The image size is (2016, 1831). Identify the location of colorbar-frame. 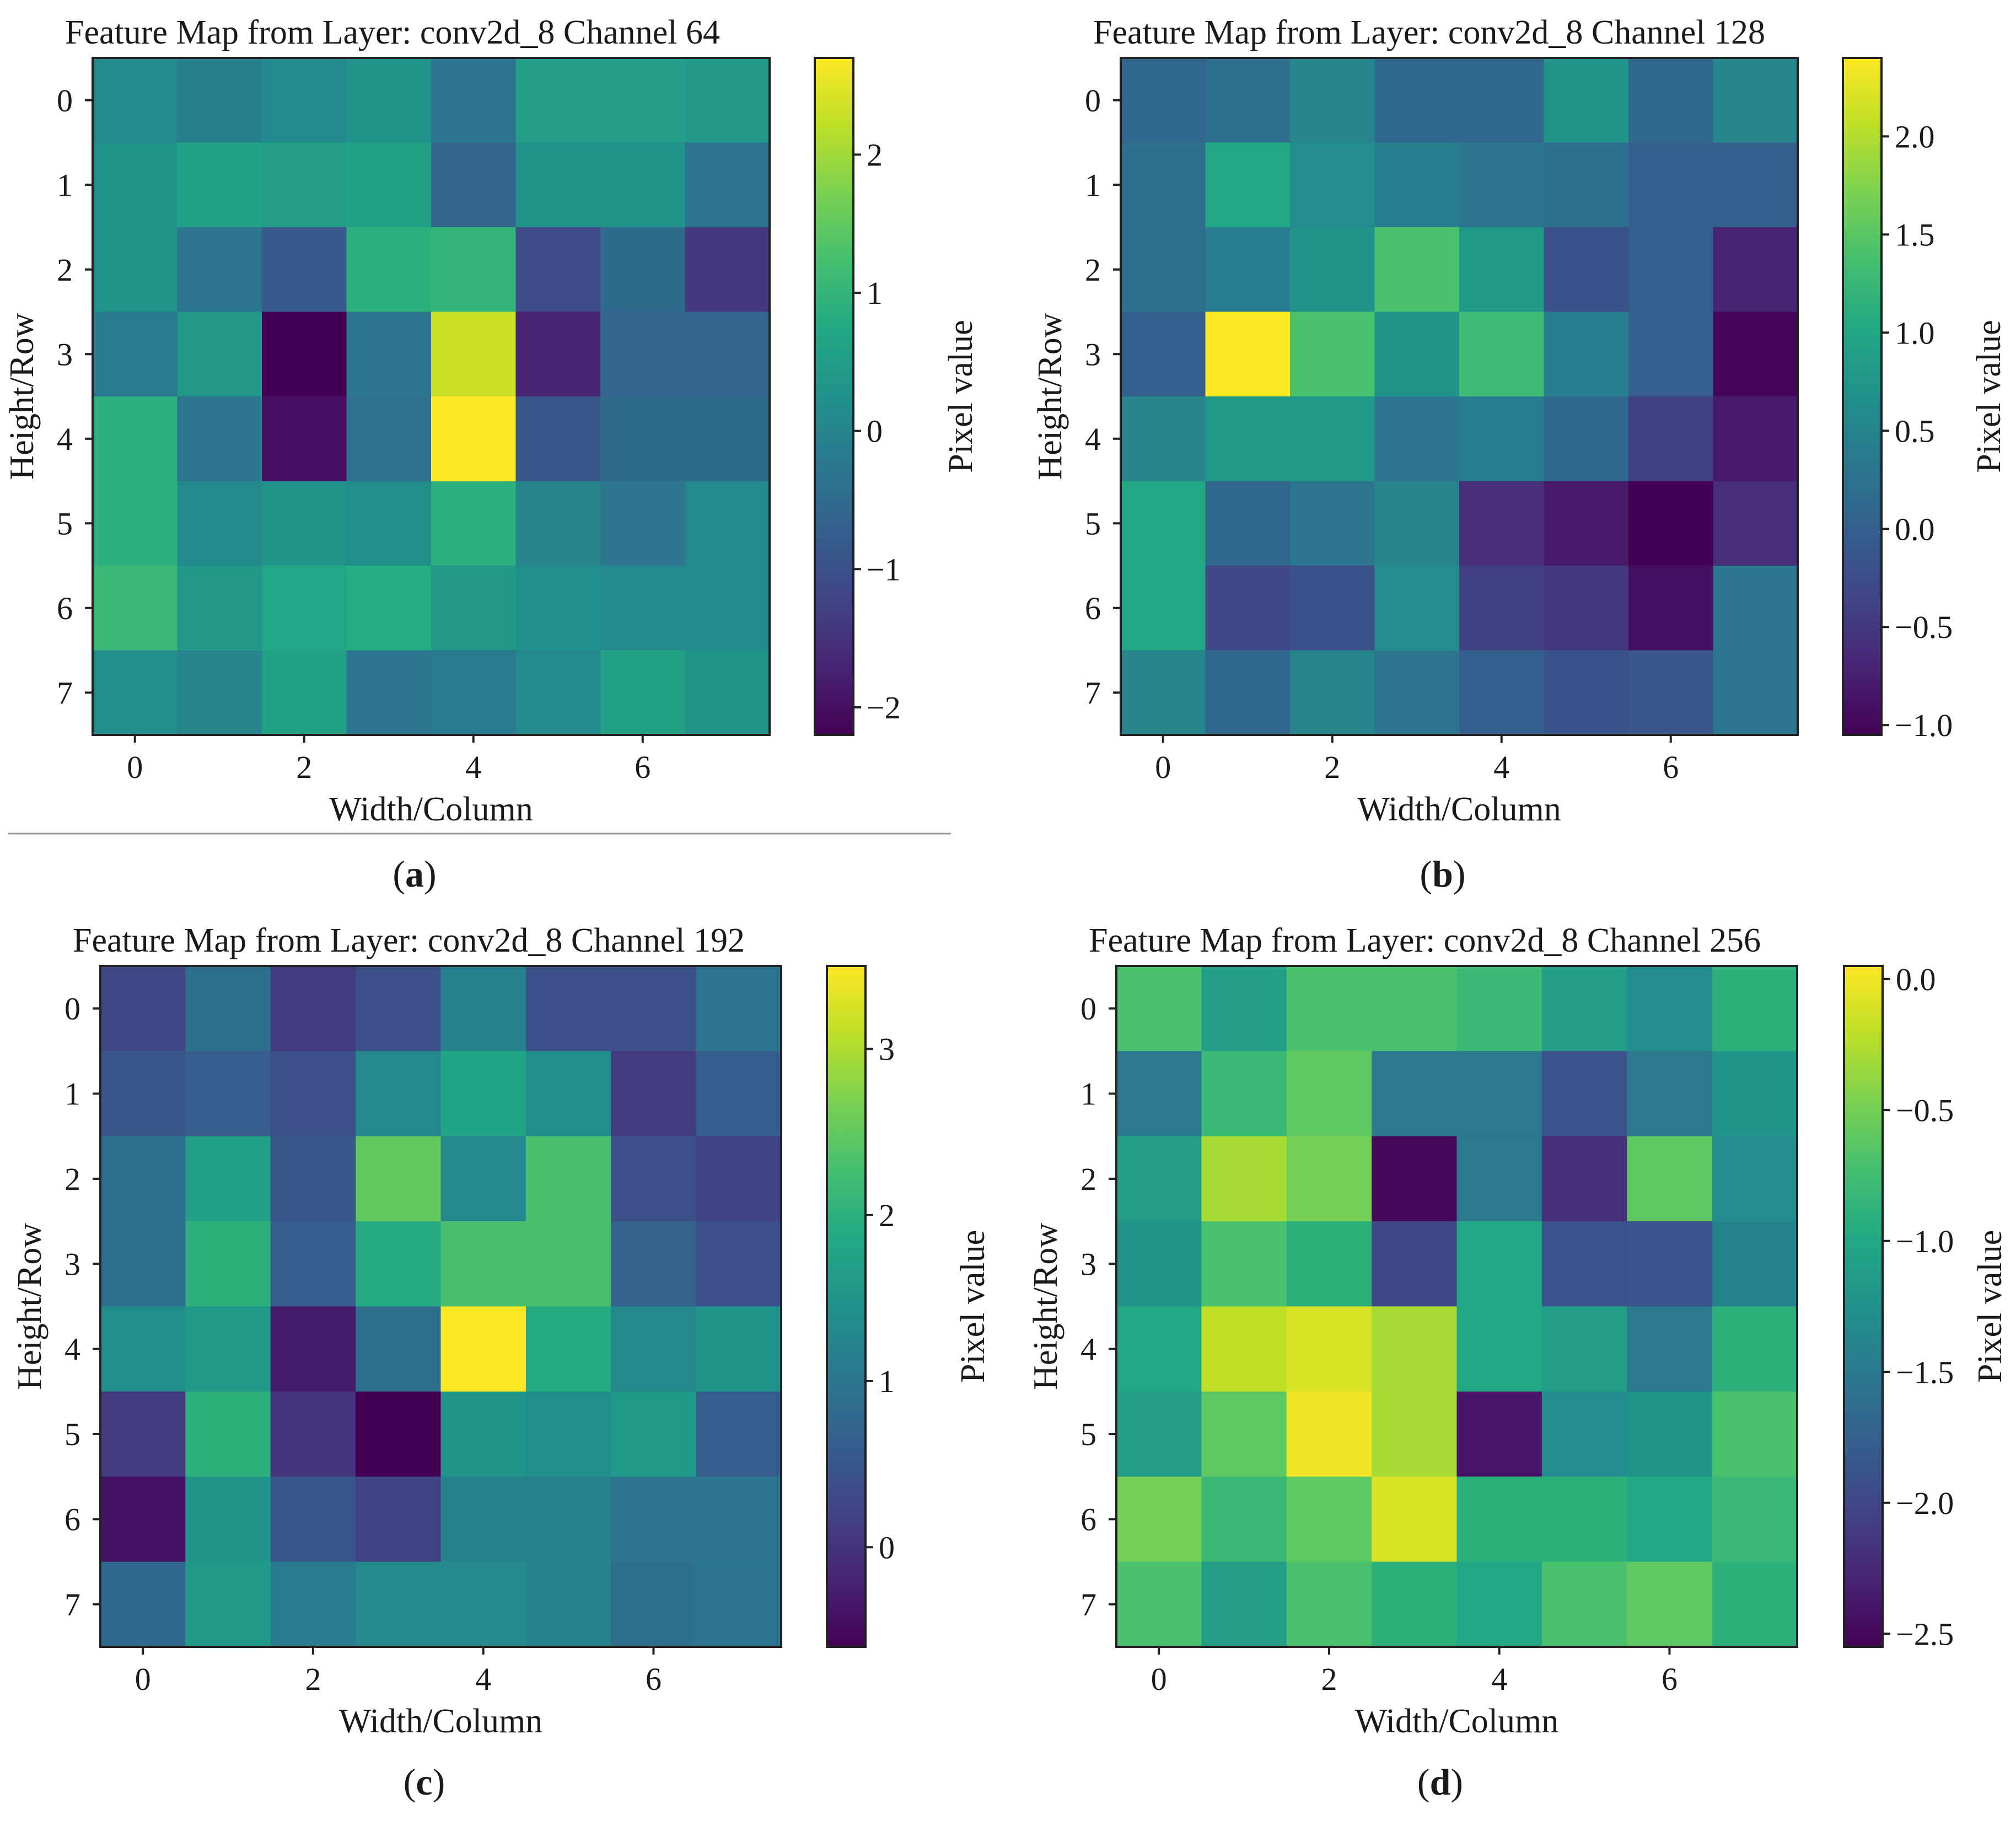
(834, 396).